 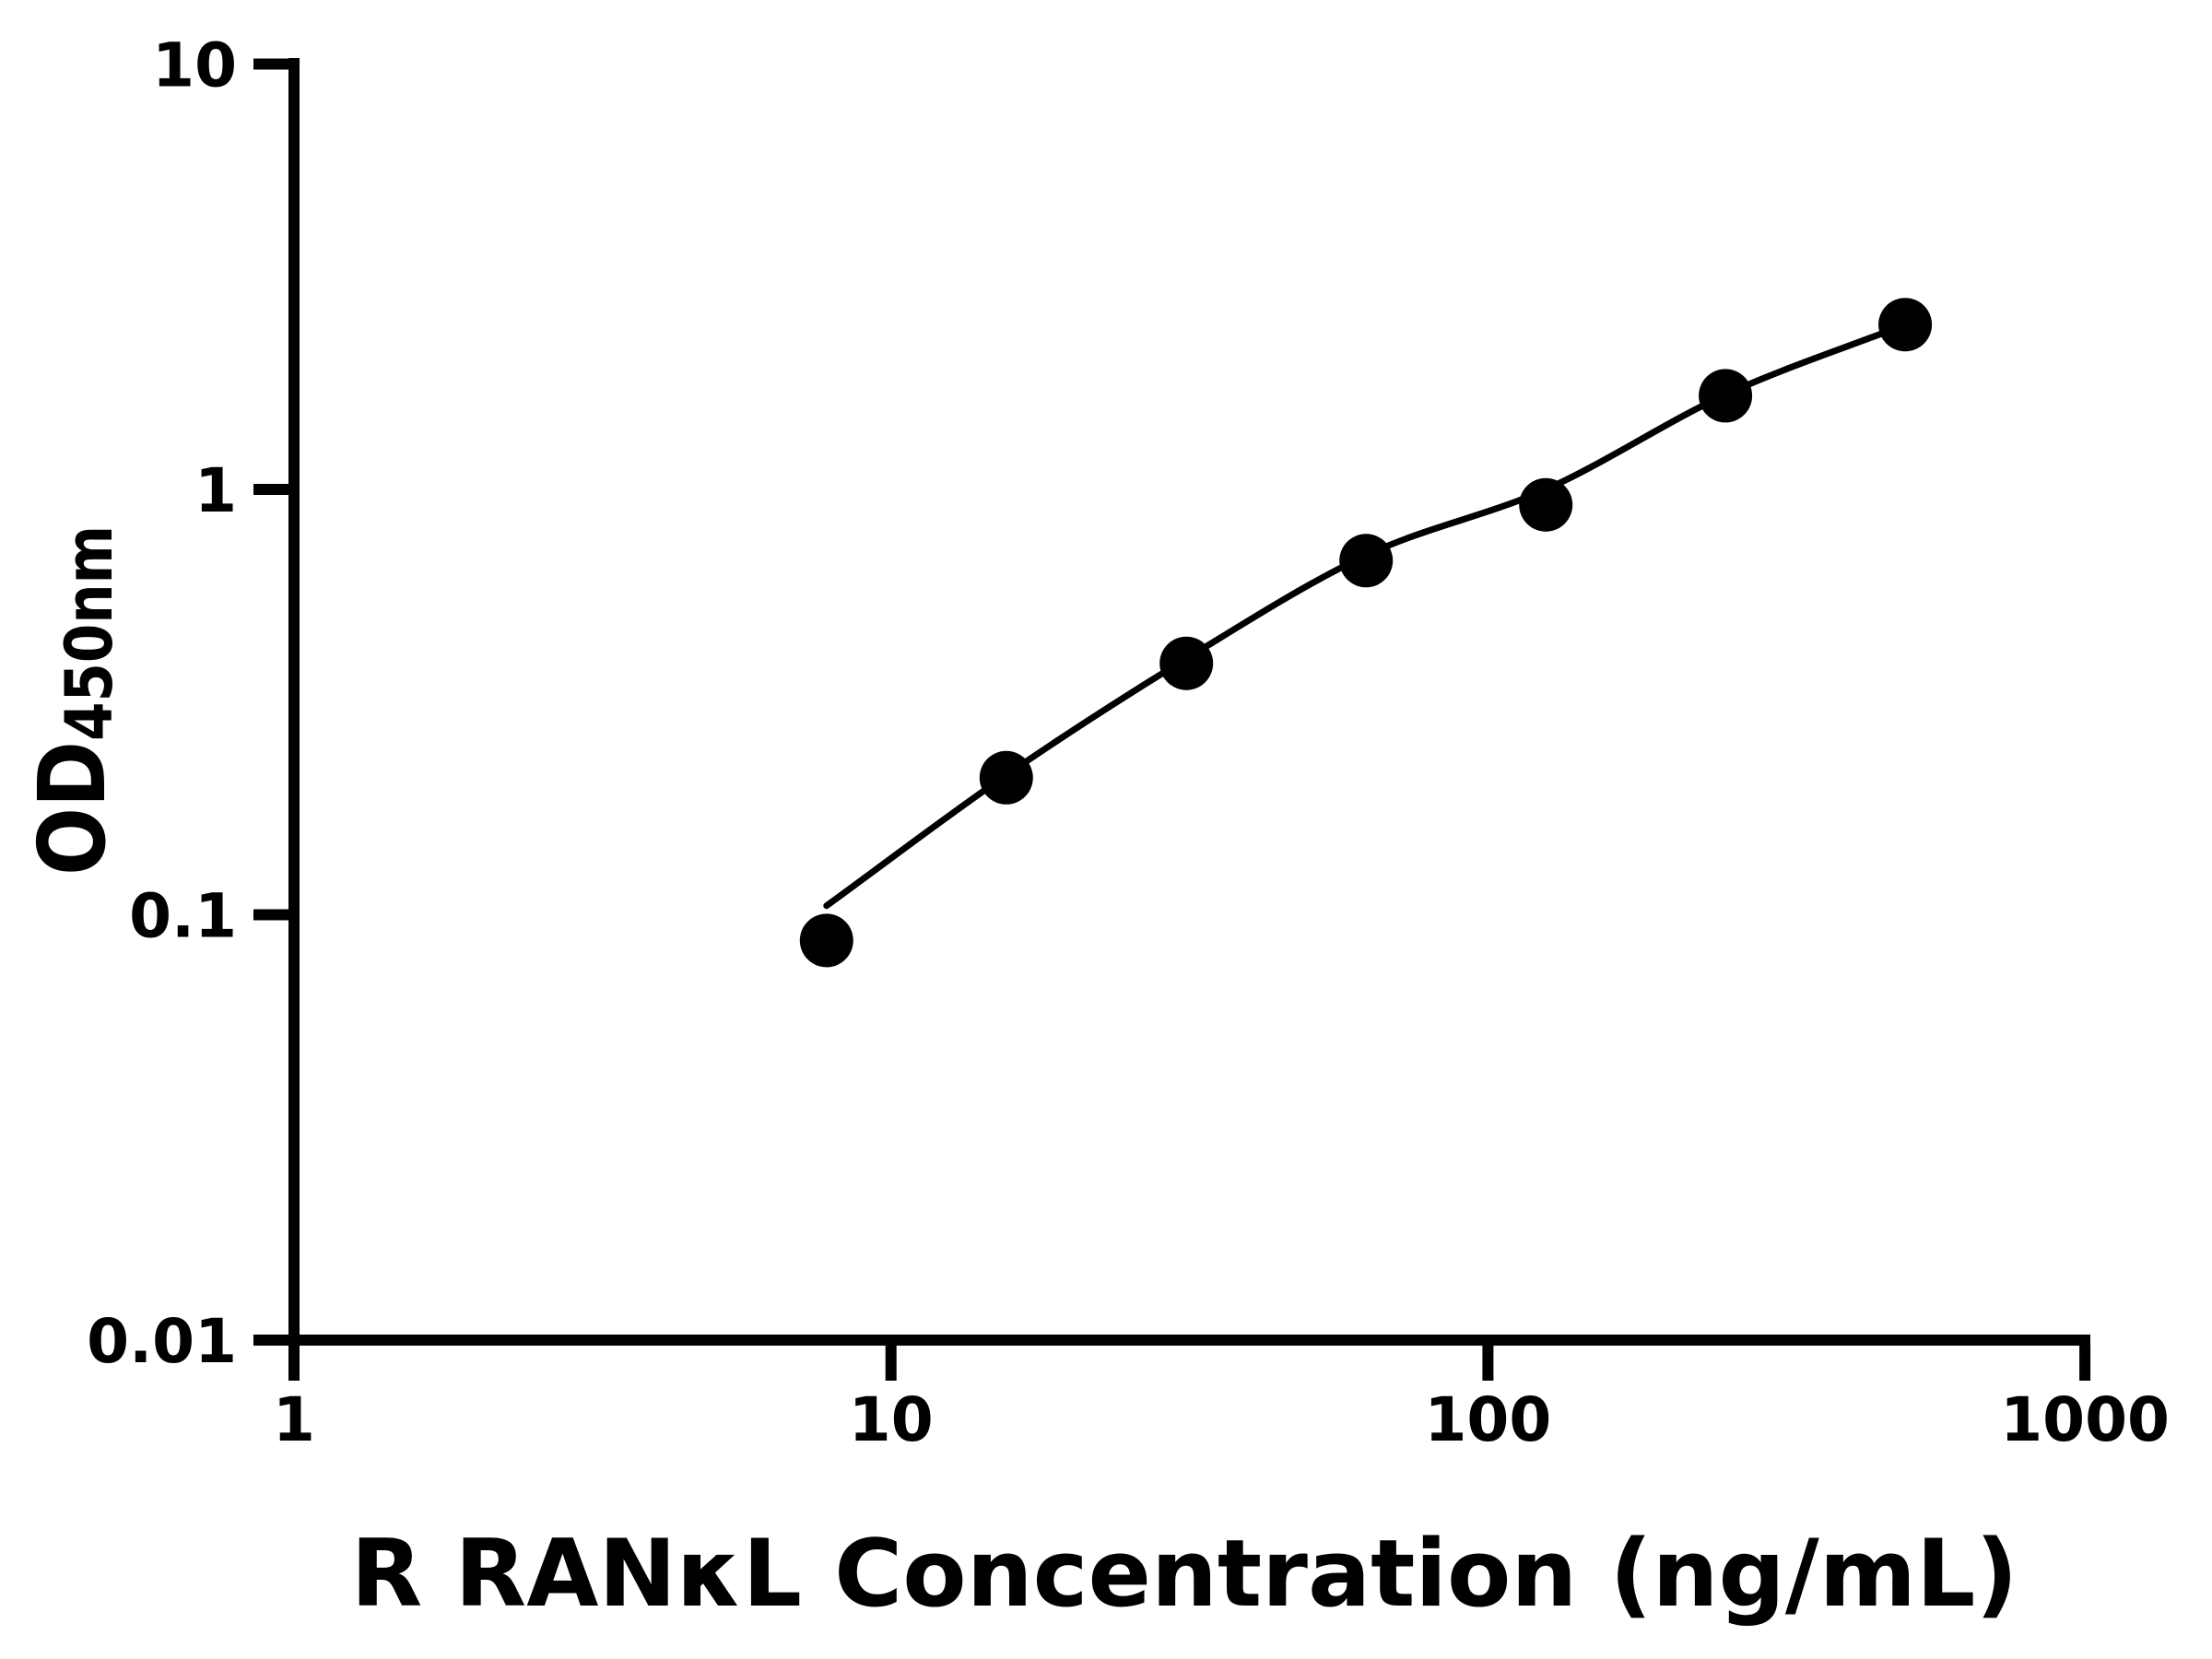 What do you see at coordinates (294, 1419) in the screenshot?
I see `x-tick-label: 1` at bounding box center [294, 1419].